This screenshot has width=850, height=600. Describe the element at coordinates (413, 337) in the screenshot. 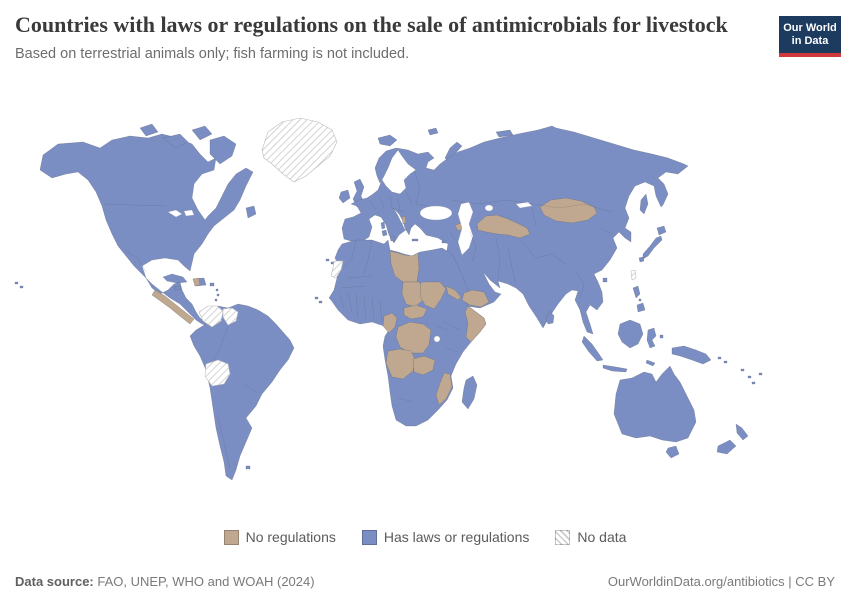

I see `map-country-dr-congo` at that location.